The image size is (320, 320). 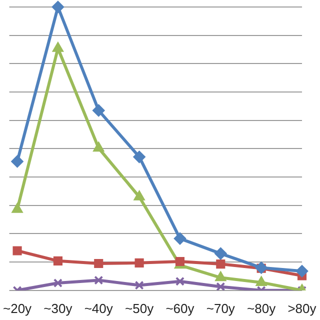 I want to click on x-tick-label: ~40y, so click(x=99, y=308).